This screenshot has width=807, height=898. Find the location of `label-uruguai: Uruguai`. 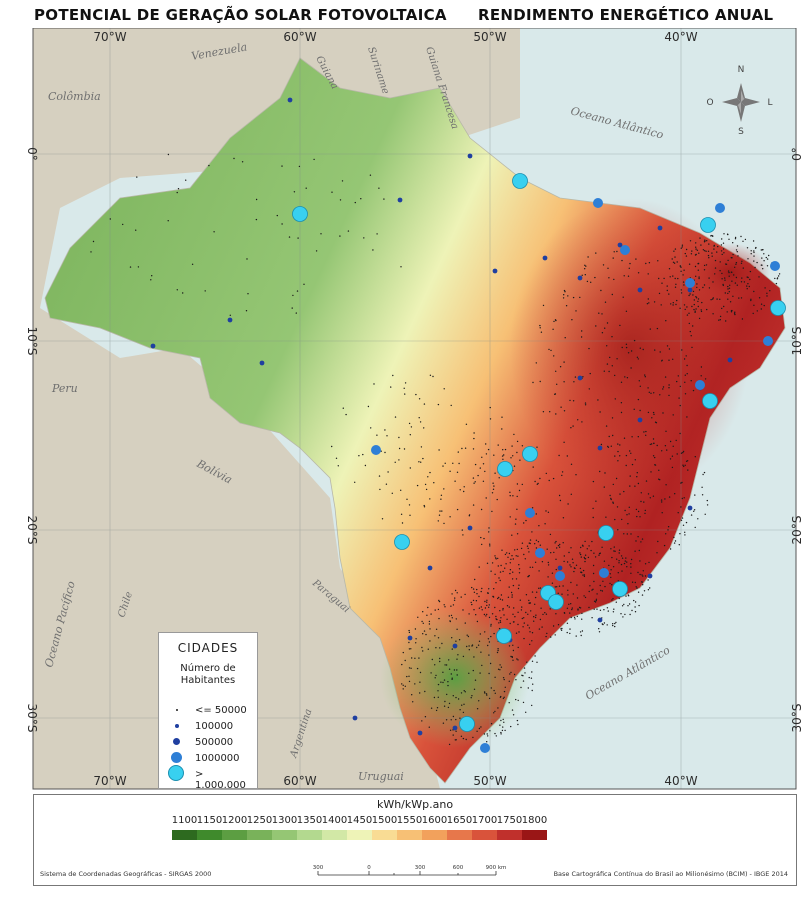

label-uruguai: Uruguai is located at coordinates (381, 776).